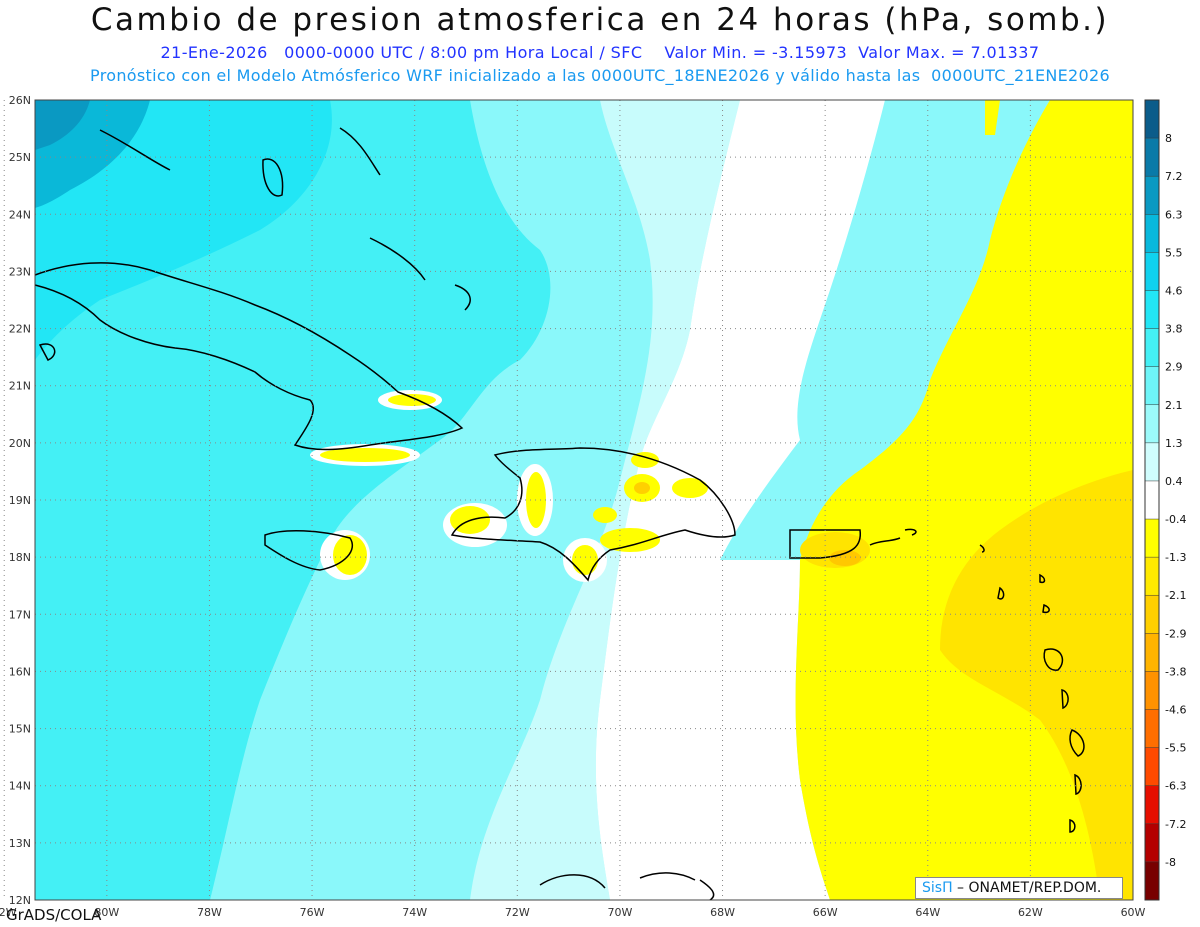 The width and height of the screenshot is (1200, 927). What do you see at coordinates (1175, 633) in the screenshot?
I see `colorbar-label: -2.9` at bounding box center [1175, 633].